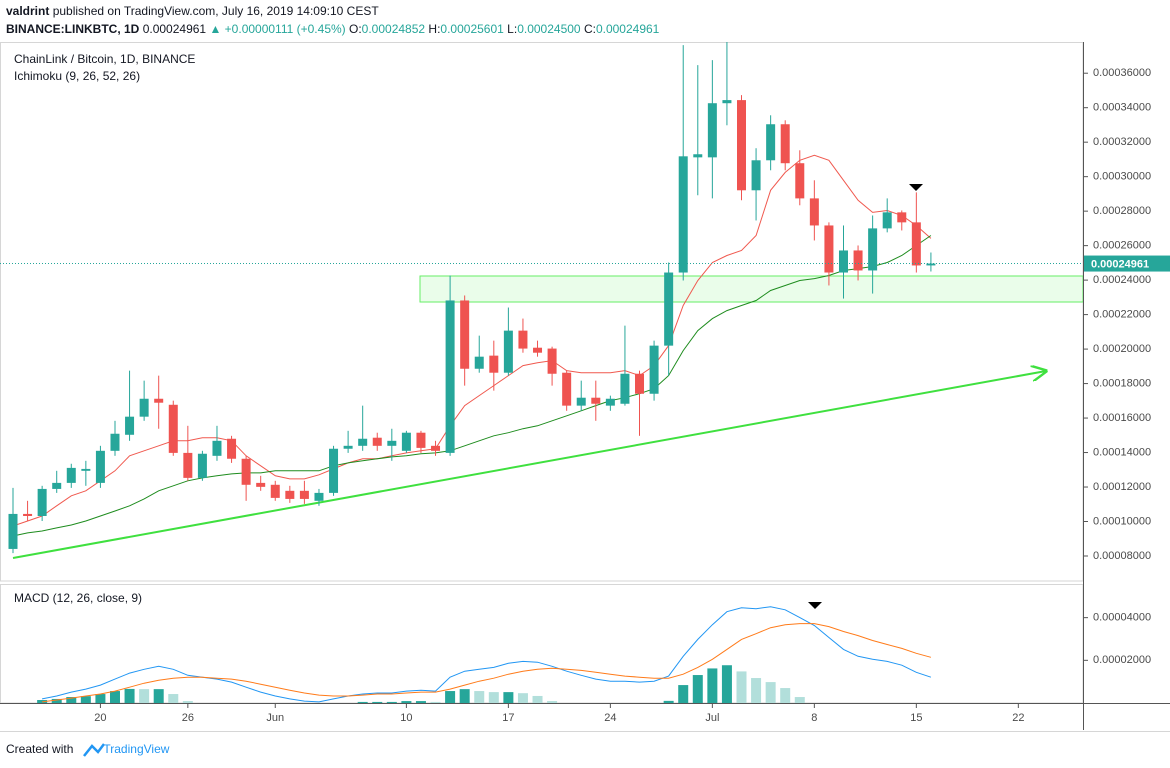 The height and width of the screenshot is (768, 1170). Describe the element at coordinates (1122, 349) in the screenshot. I see `y-tick-label: 0.00020000` at that location.